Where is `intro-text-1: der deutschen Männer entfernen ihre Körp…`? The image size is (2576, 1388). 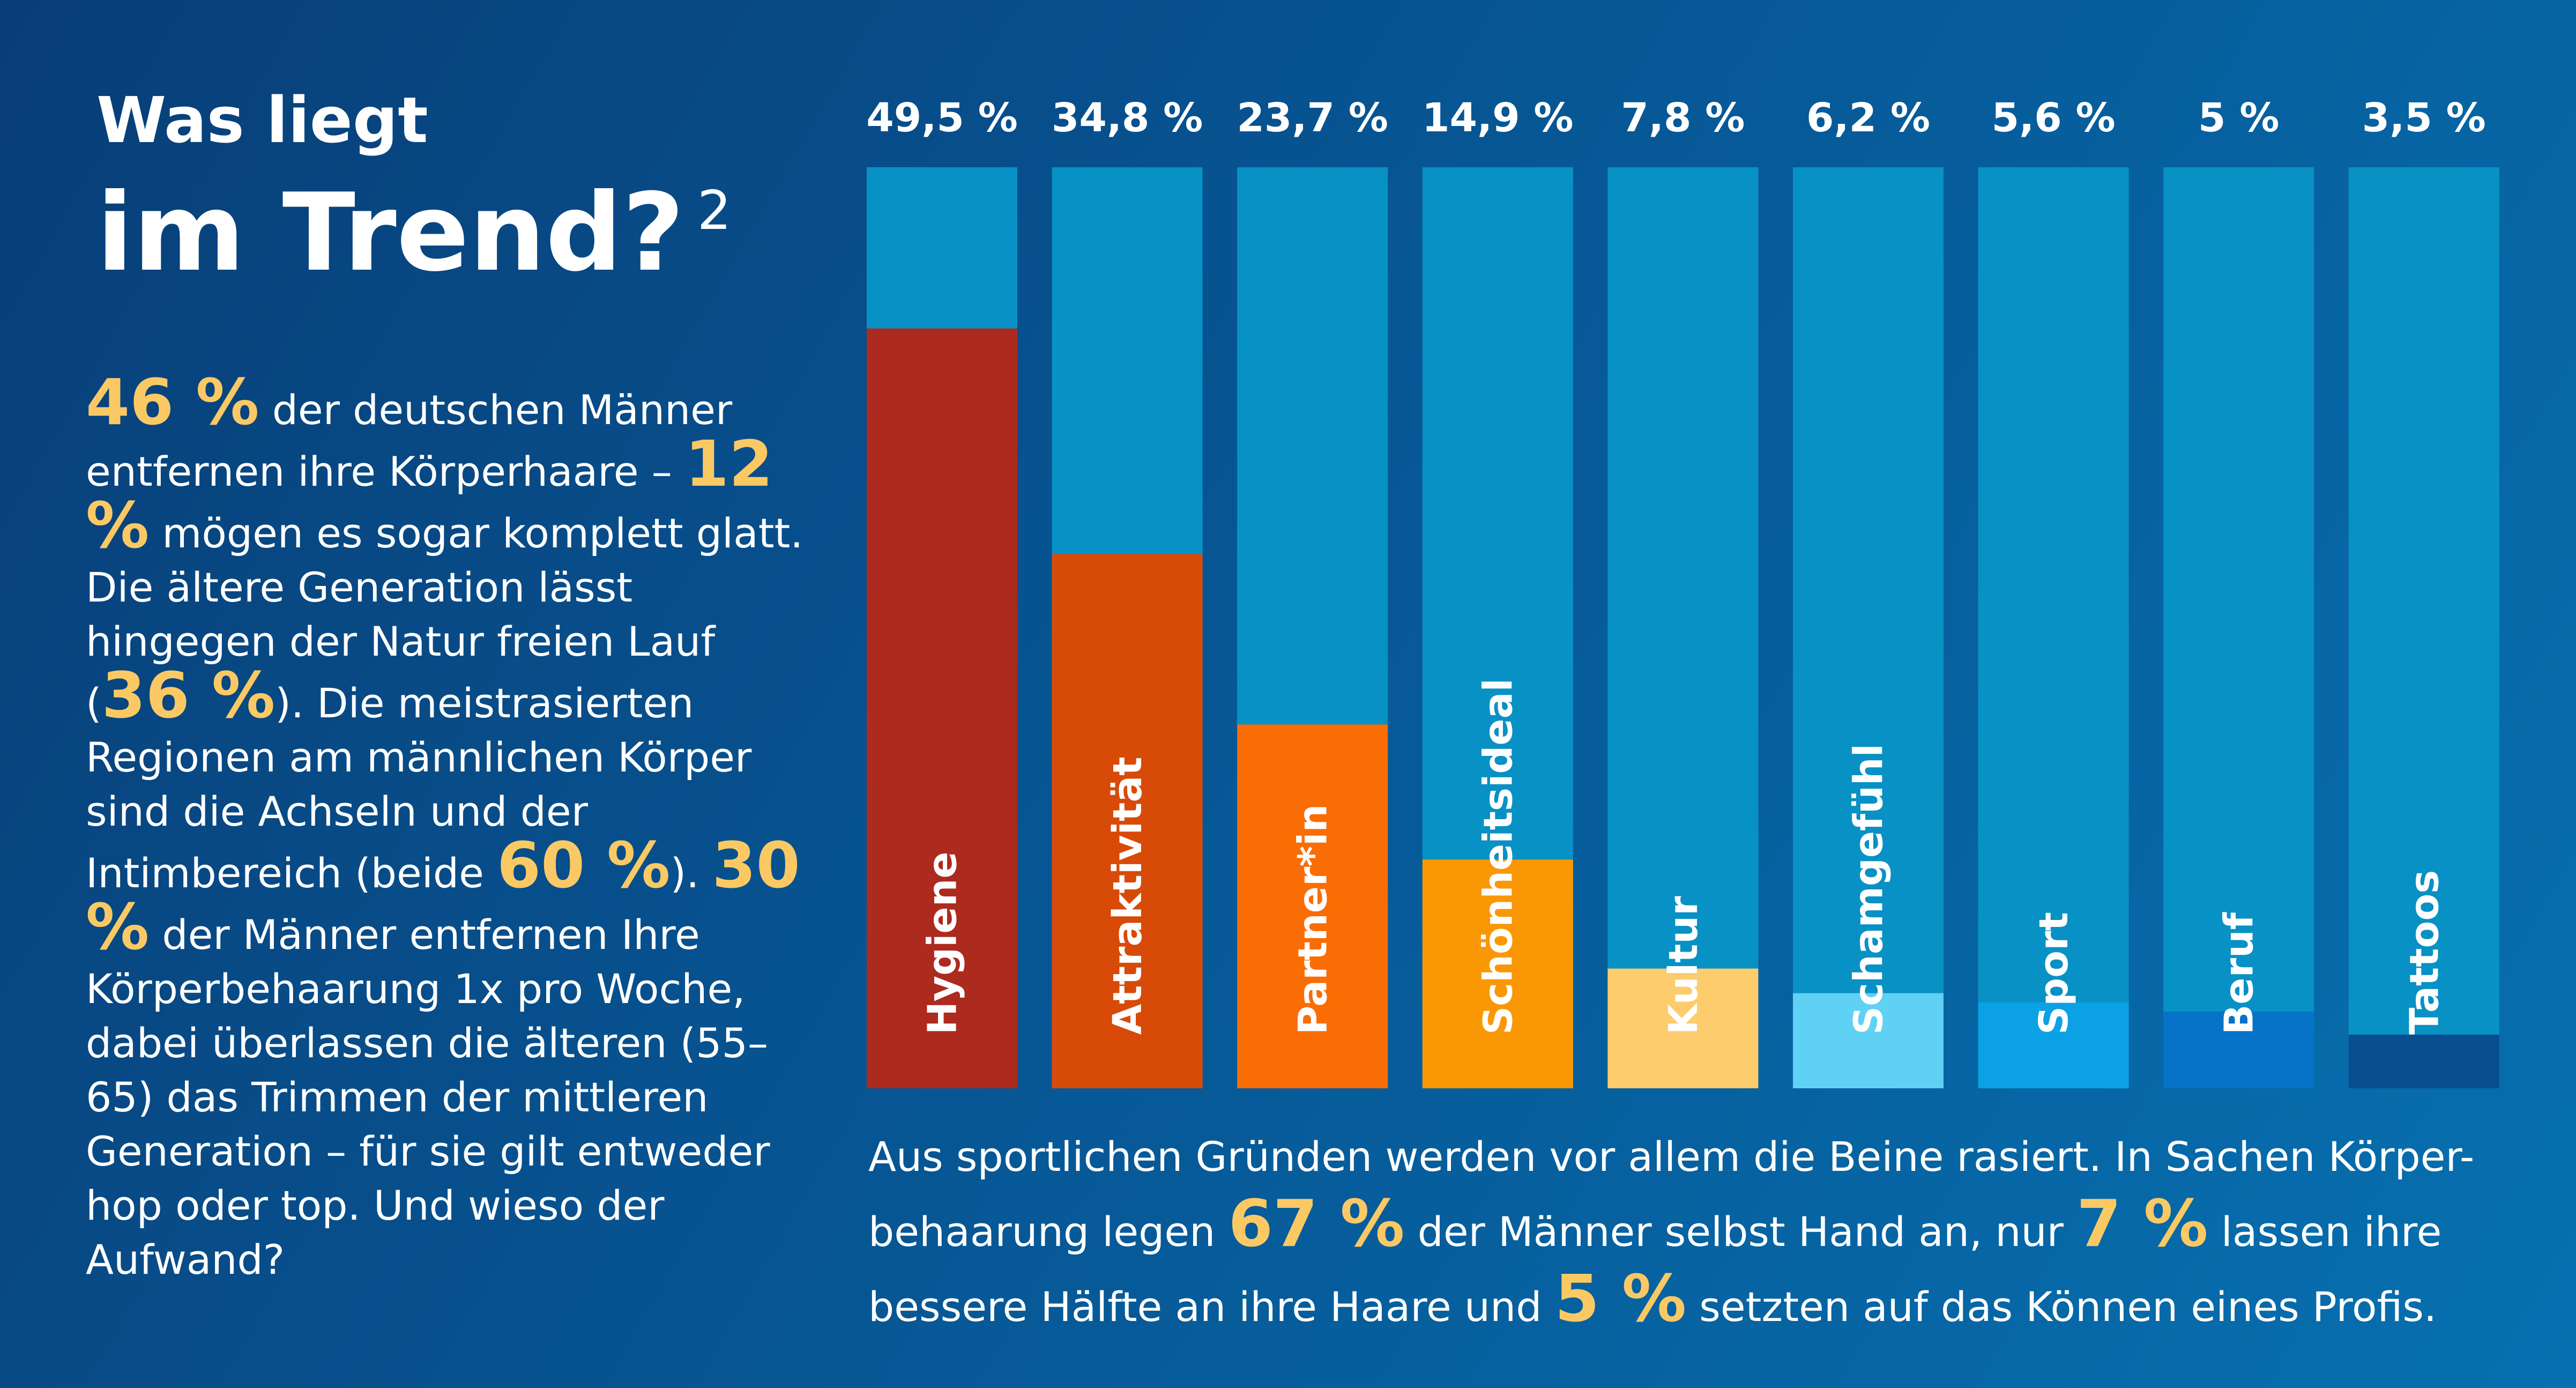
intro-text-1: der deutschen Männer entfernen ihre Körp… is located at coordinates (409, 440).